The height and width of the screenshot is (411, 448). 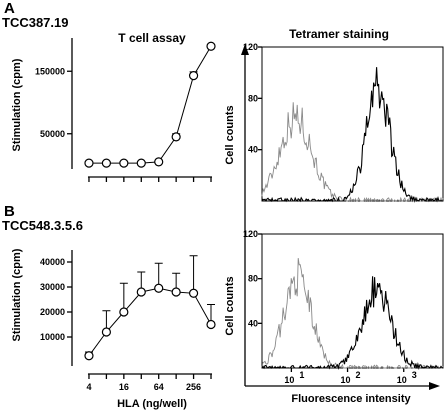 I want to click on b-tetramer-frame, so click(x=352, y=301).